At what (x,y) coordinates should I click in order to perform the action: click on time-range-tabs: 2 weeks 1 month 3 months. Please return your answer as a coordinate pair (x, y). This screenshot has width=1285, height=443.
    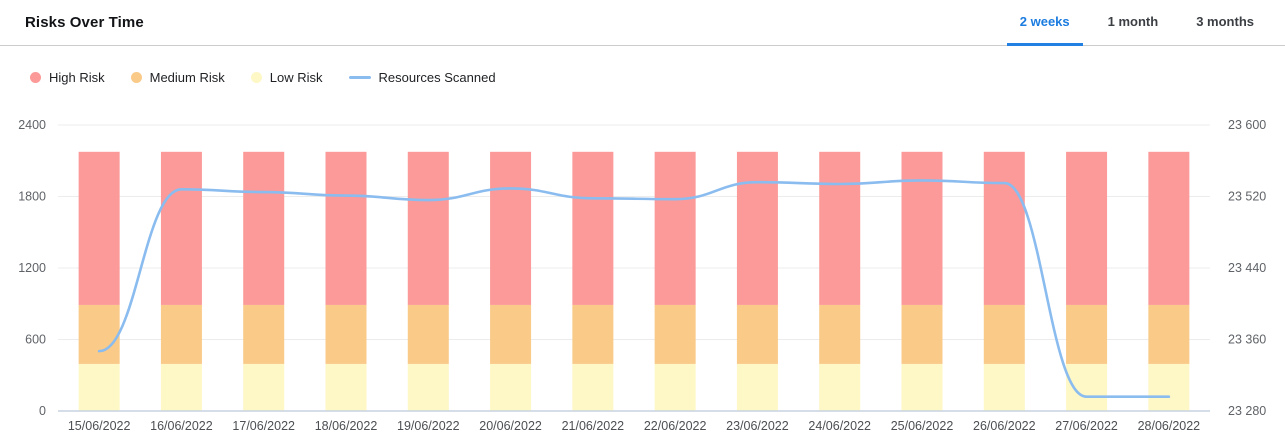
    Looking at the image, I should click on (1140, 23).